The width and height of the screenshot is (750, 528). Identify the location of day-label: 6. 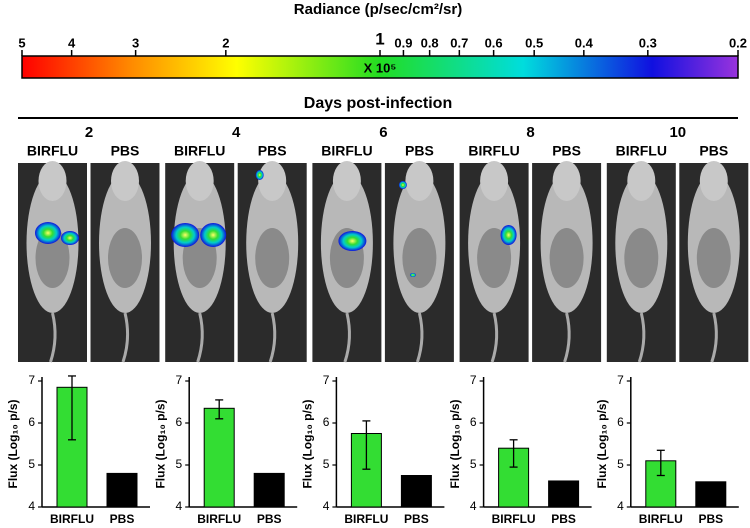
(383, 132).